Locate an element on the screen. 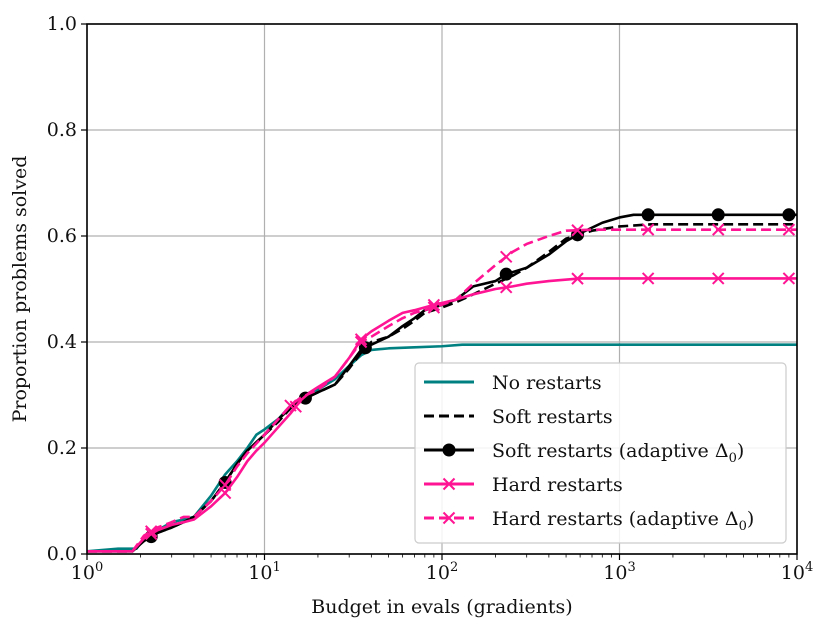 This screenshot has width=830, height=635. y-tick-label: 0.0 is located at coordinates (62, 554).